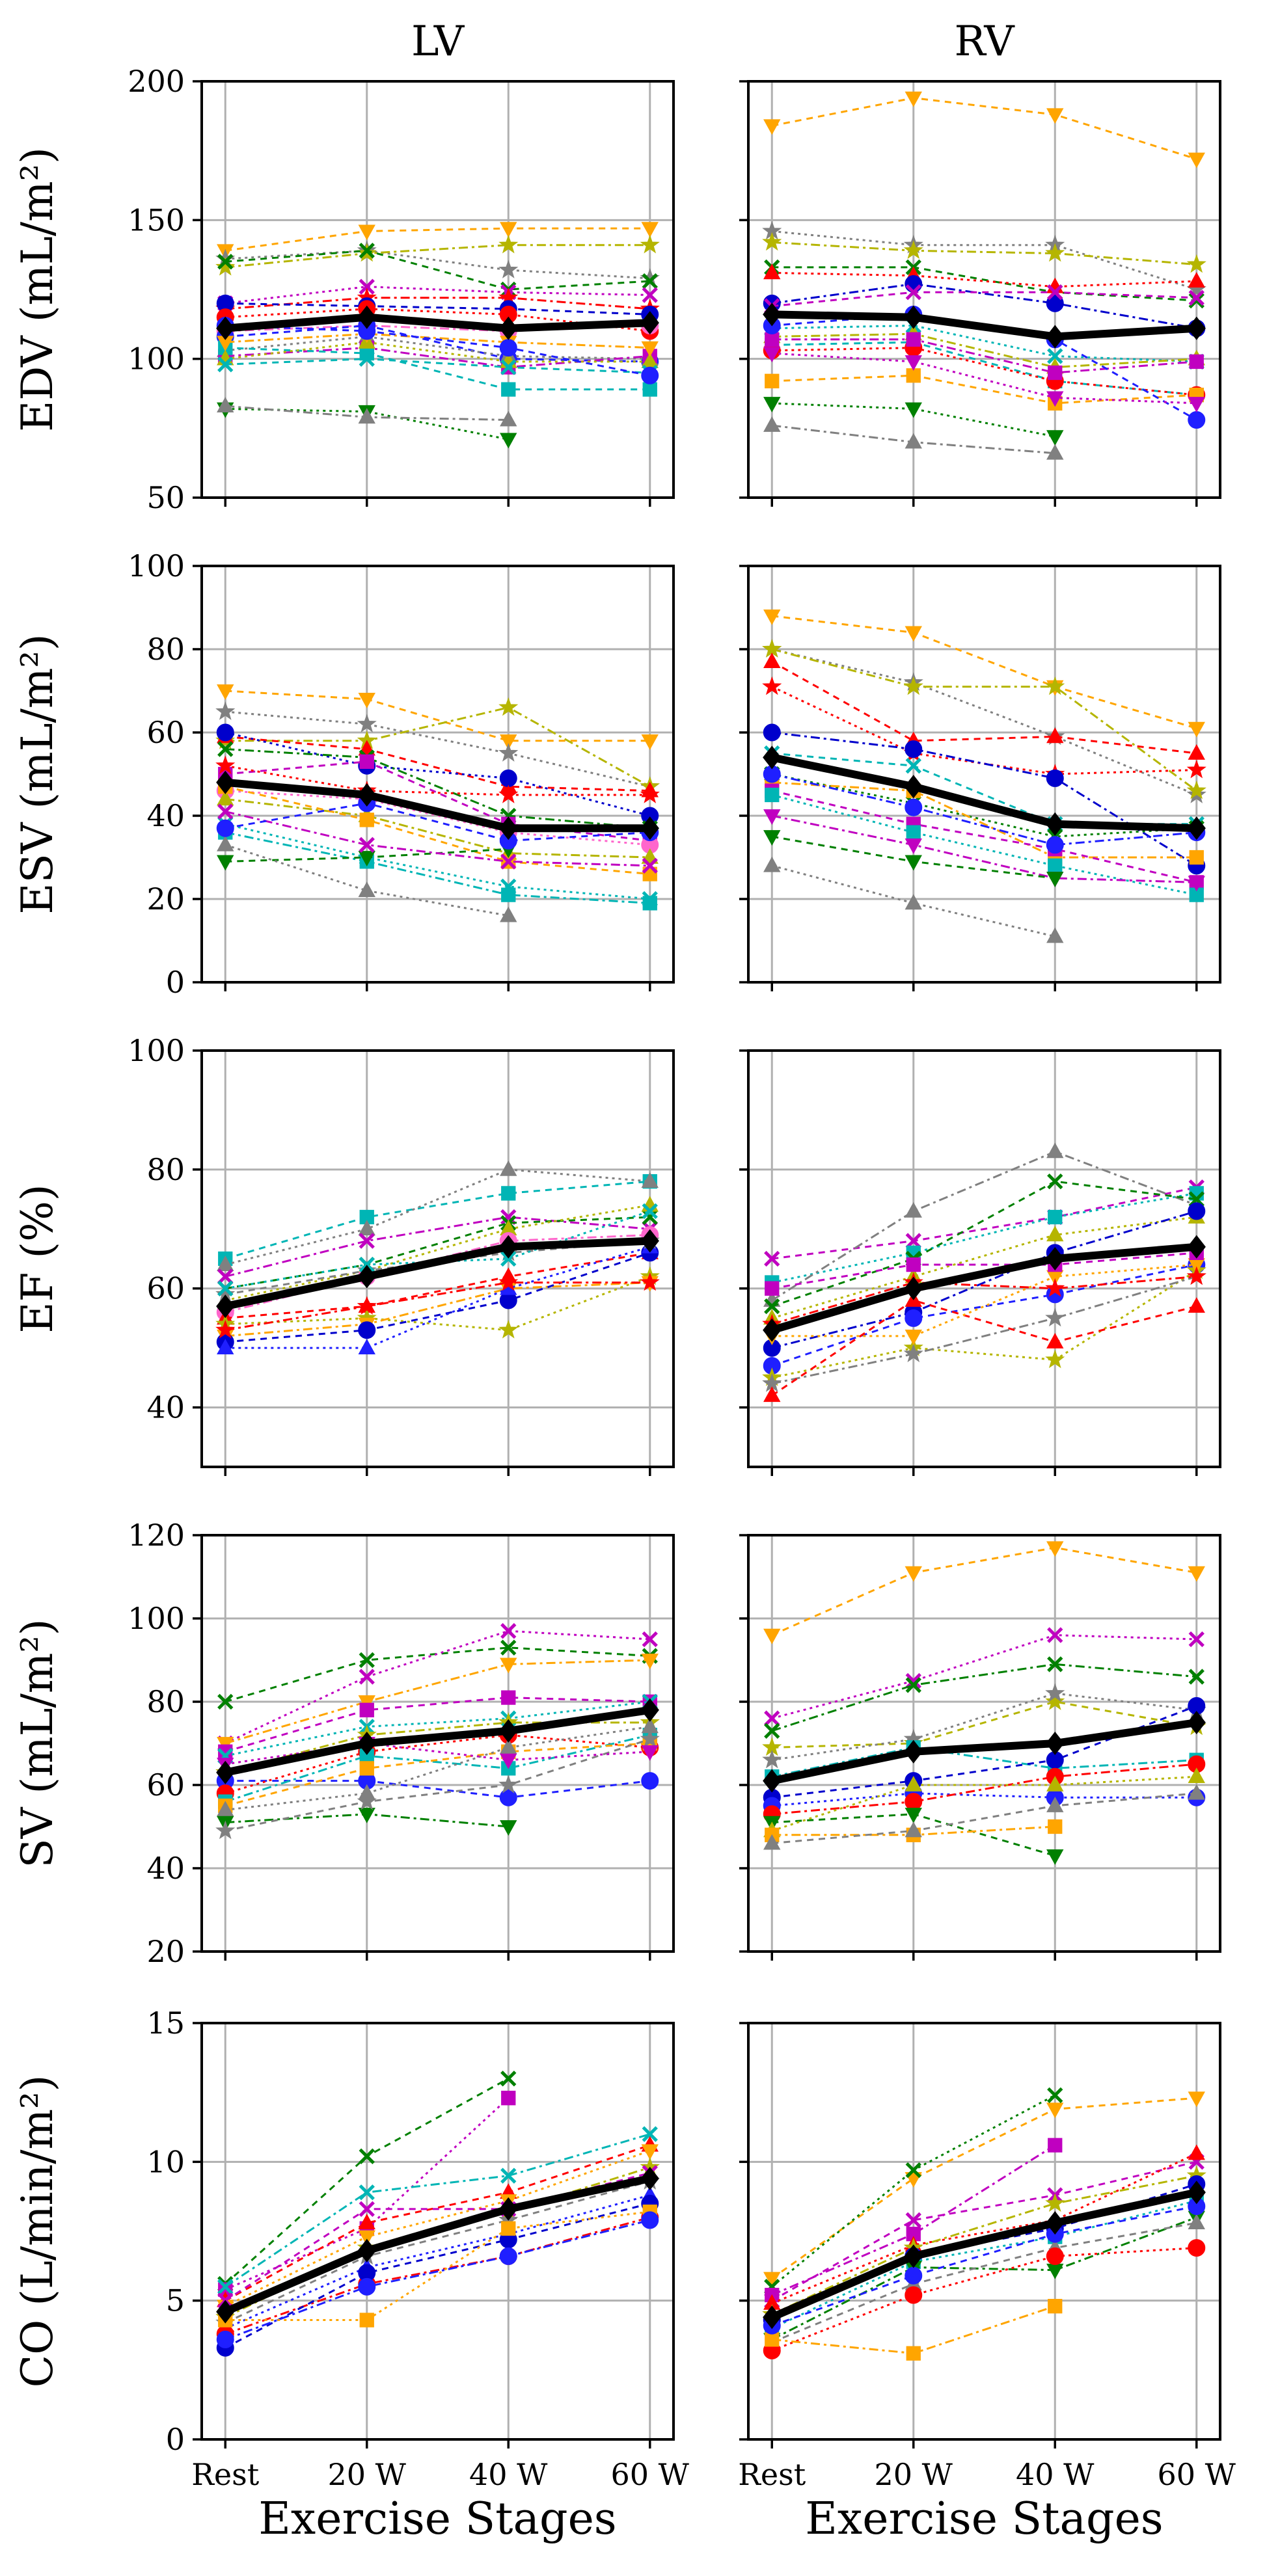 The height and width of the screenshot is (2576, 1280). I want to click on y-tick-label: 15, so click(165, 2023).